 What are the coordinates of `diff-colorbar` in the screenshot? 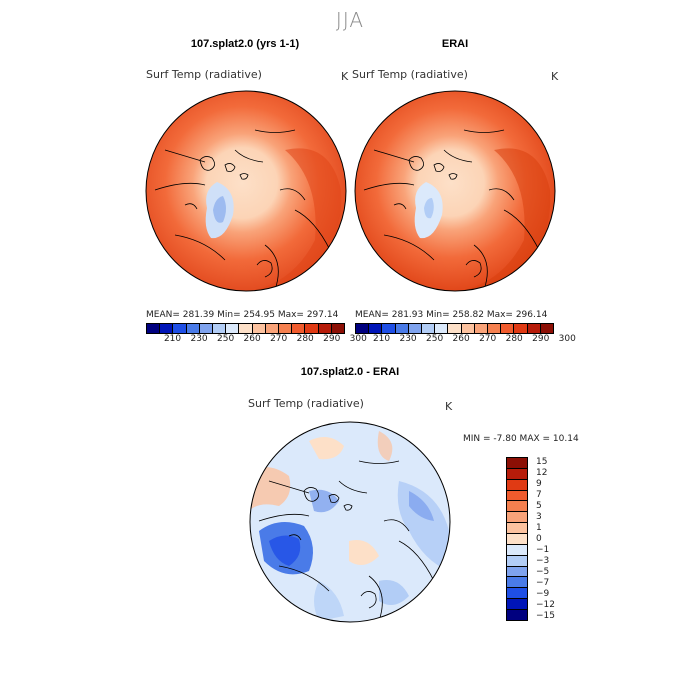 It's located at (517, 539).